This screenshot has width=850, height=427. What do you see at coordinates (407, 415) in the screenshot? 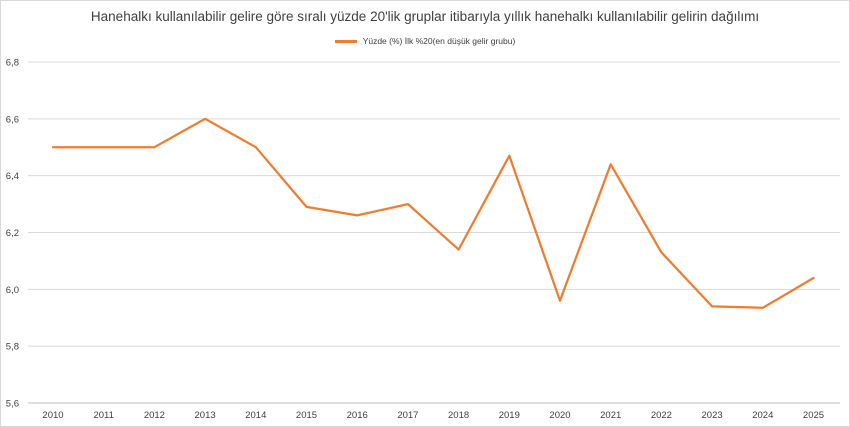
I see `x-tick-label: 2017` at bounding box center [407, 415].